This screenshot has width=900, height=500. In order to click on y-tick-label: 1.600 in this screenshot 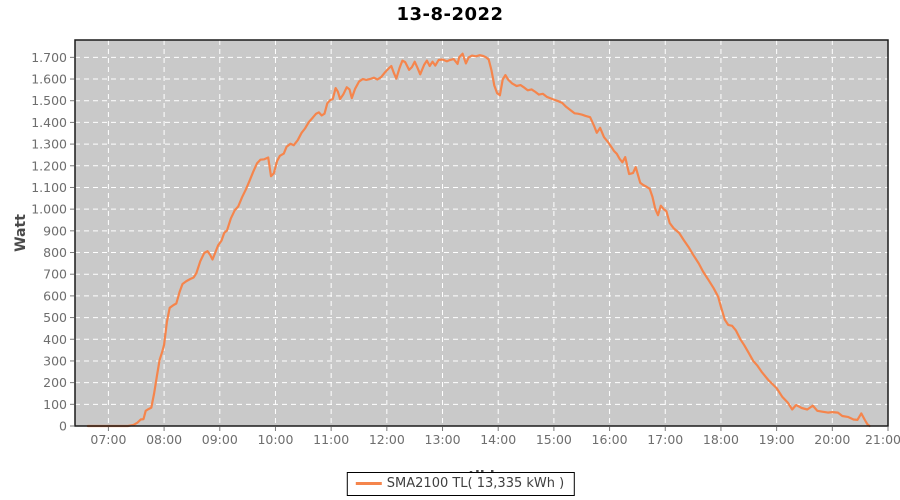, I will do `click(49, 79)`.